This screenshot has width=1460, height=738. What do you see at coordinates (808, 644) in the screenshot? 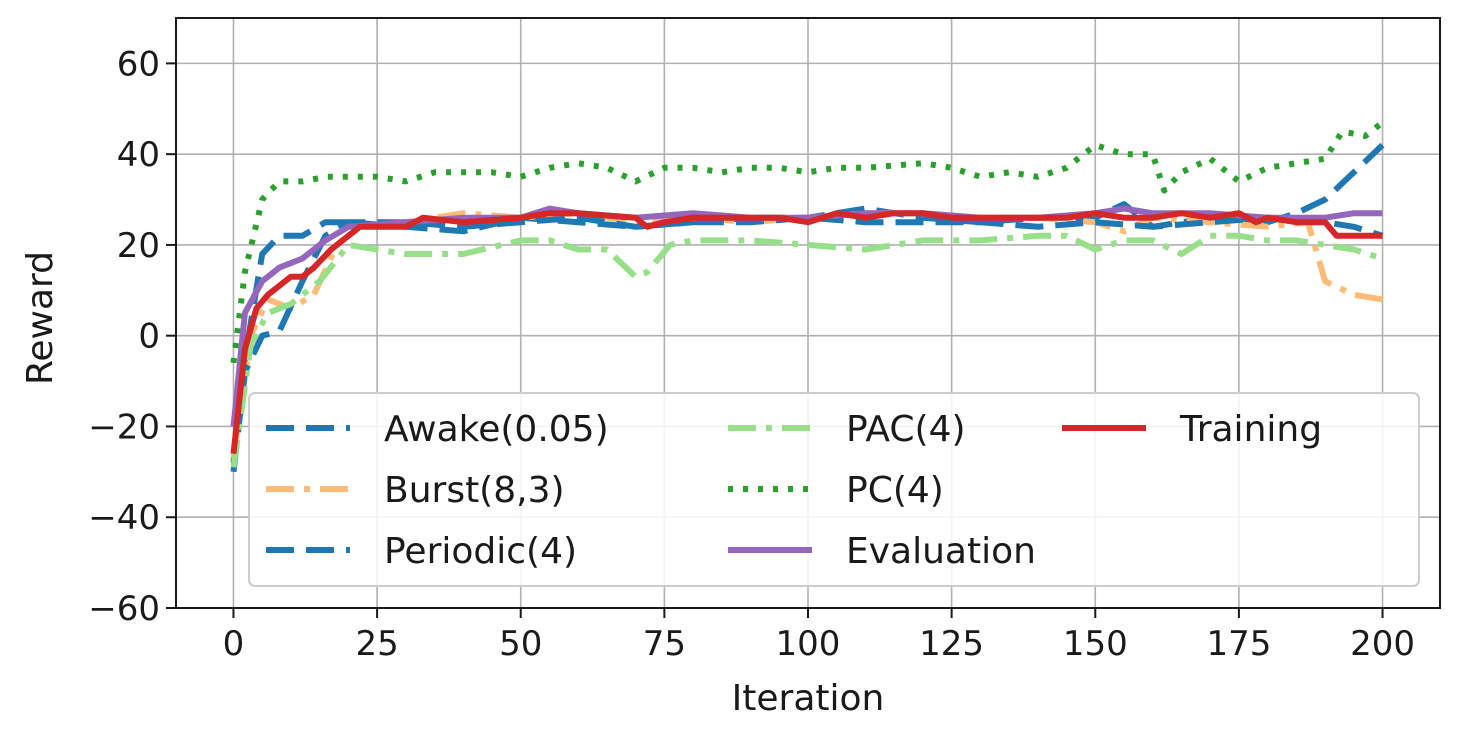
I see `x-tick-label: 100` at bounding box center [808, 644].